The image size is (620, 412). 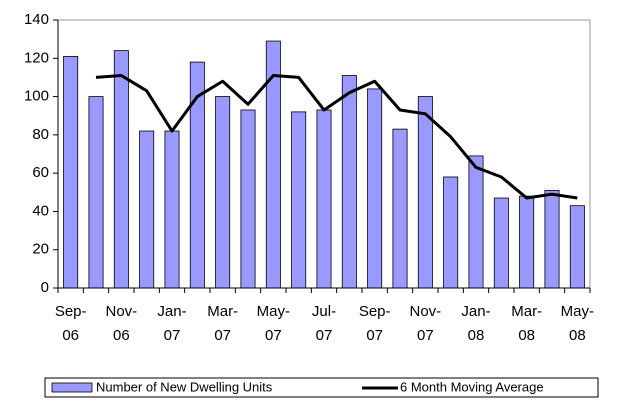 I want to click on legend-swatch, so click(x=72, y=387).